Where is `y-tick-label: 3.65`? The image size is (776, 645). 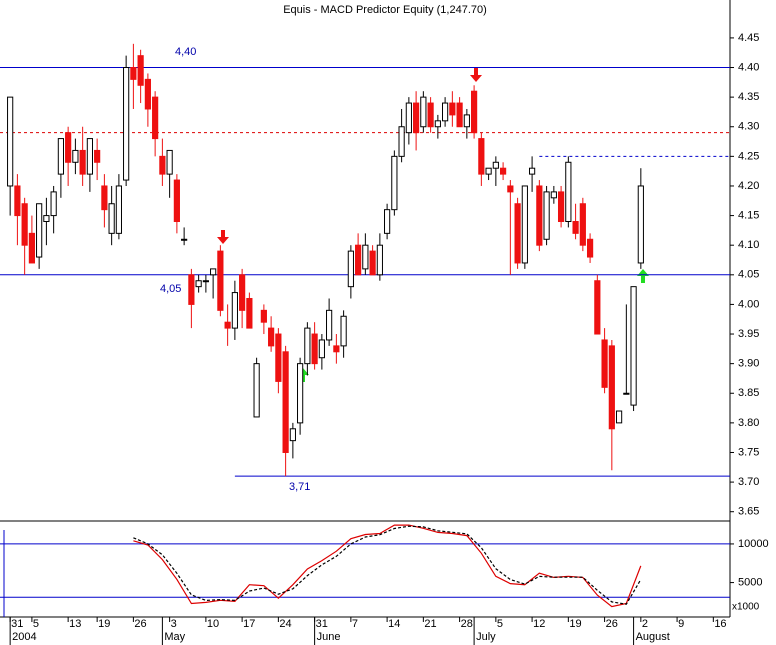 y-tick-label: 3.65 is located at coordinates (748, 512).